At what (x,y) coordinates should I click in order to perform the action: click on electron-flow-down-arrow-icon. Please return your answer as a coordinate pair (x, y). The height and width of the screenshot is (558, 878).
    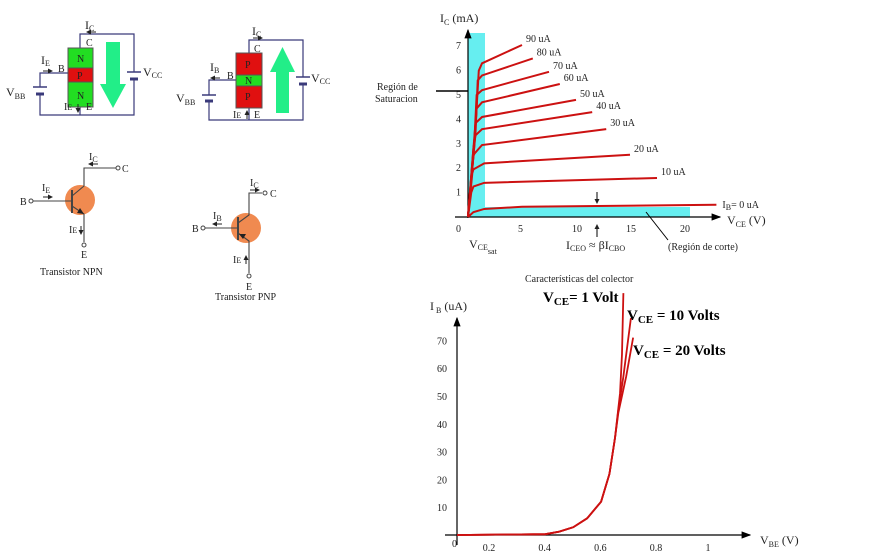
    Looking at the image, I should click on (113, 75).